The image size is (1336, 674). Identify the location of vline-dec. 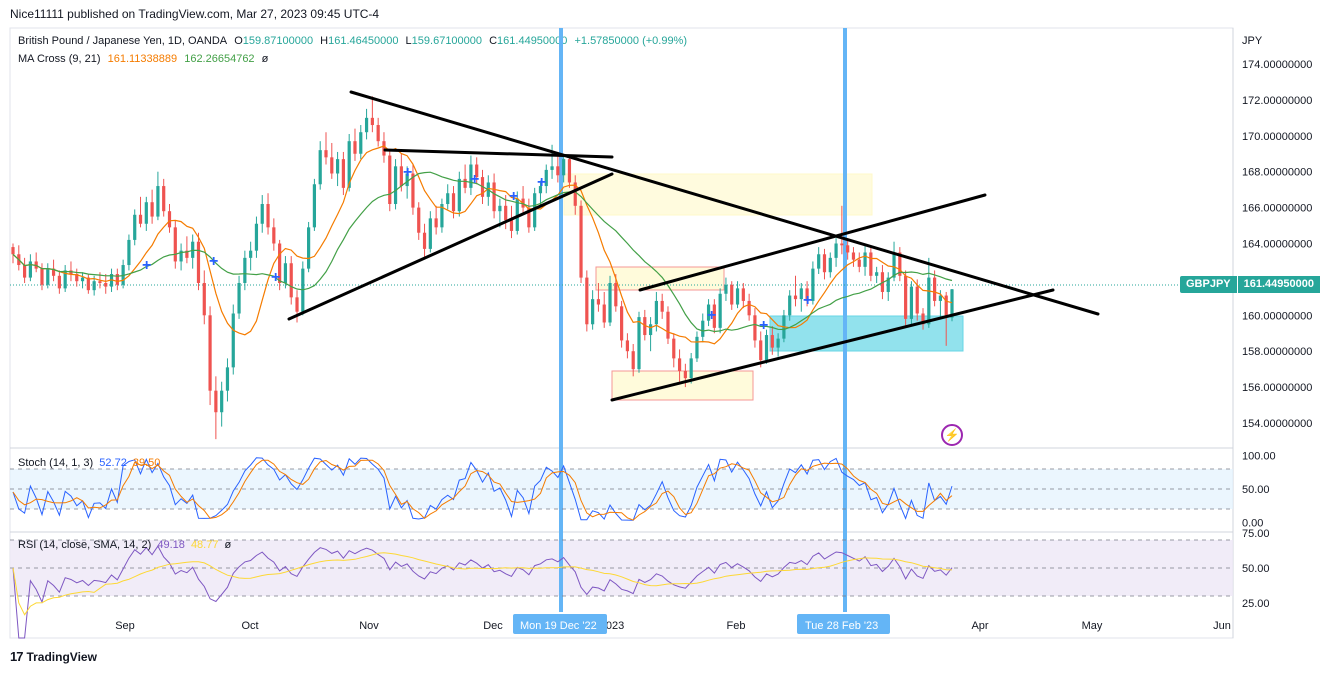
(561, 320).